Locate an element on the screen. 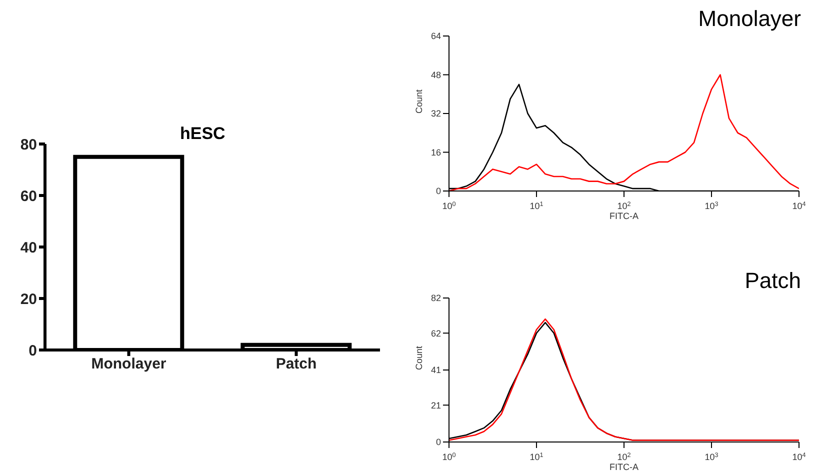 The width and height of the screenshot is (813, 476). y-tick-label: 62 is located at coordinates (435, 333).